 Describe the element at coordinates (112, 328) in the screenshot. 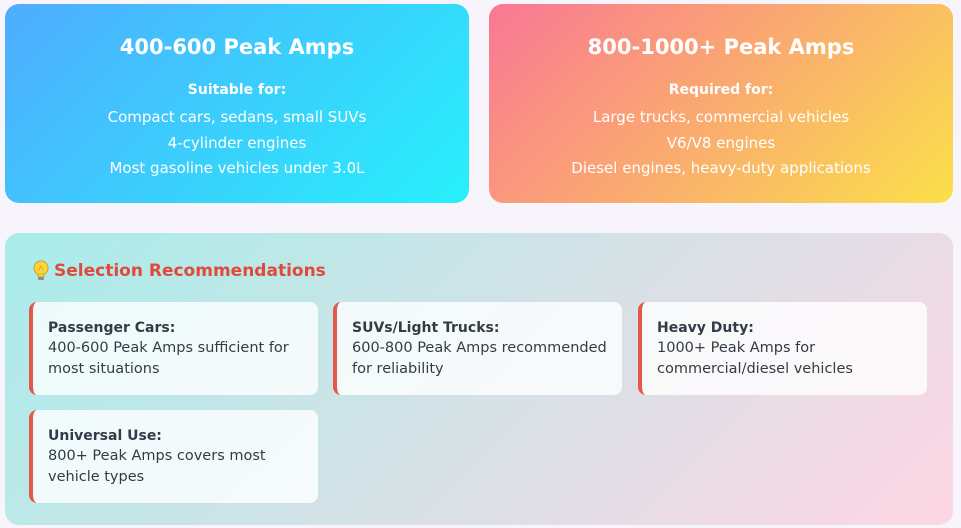

I see `recommendation-title: Passenger Cars:` at that location.